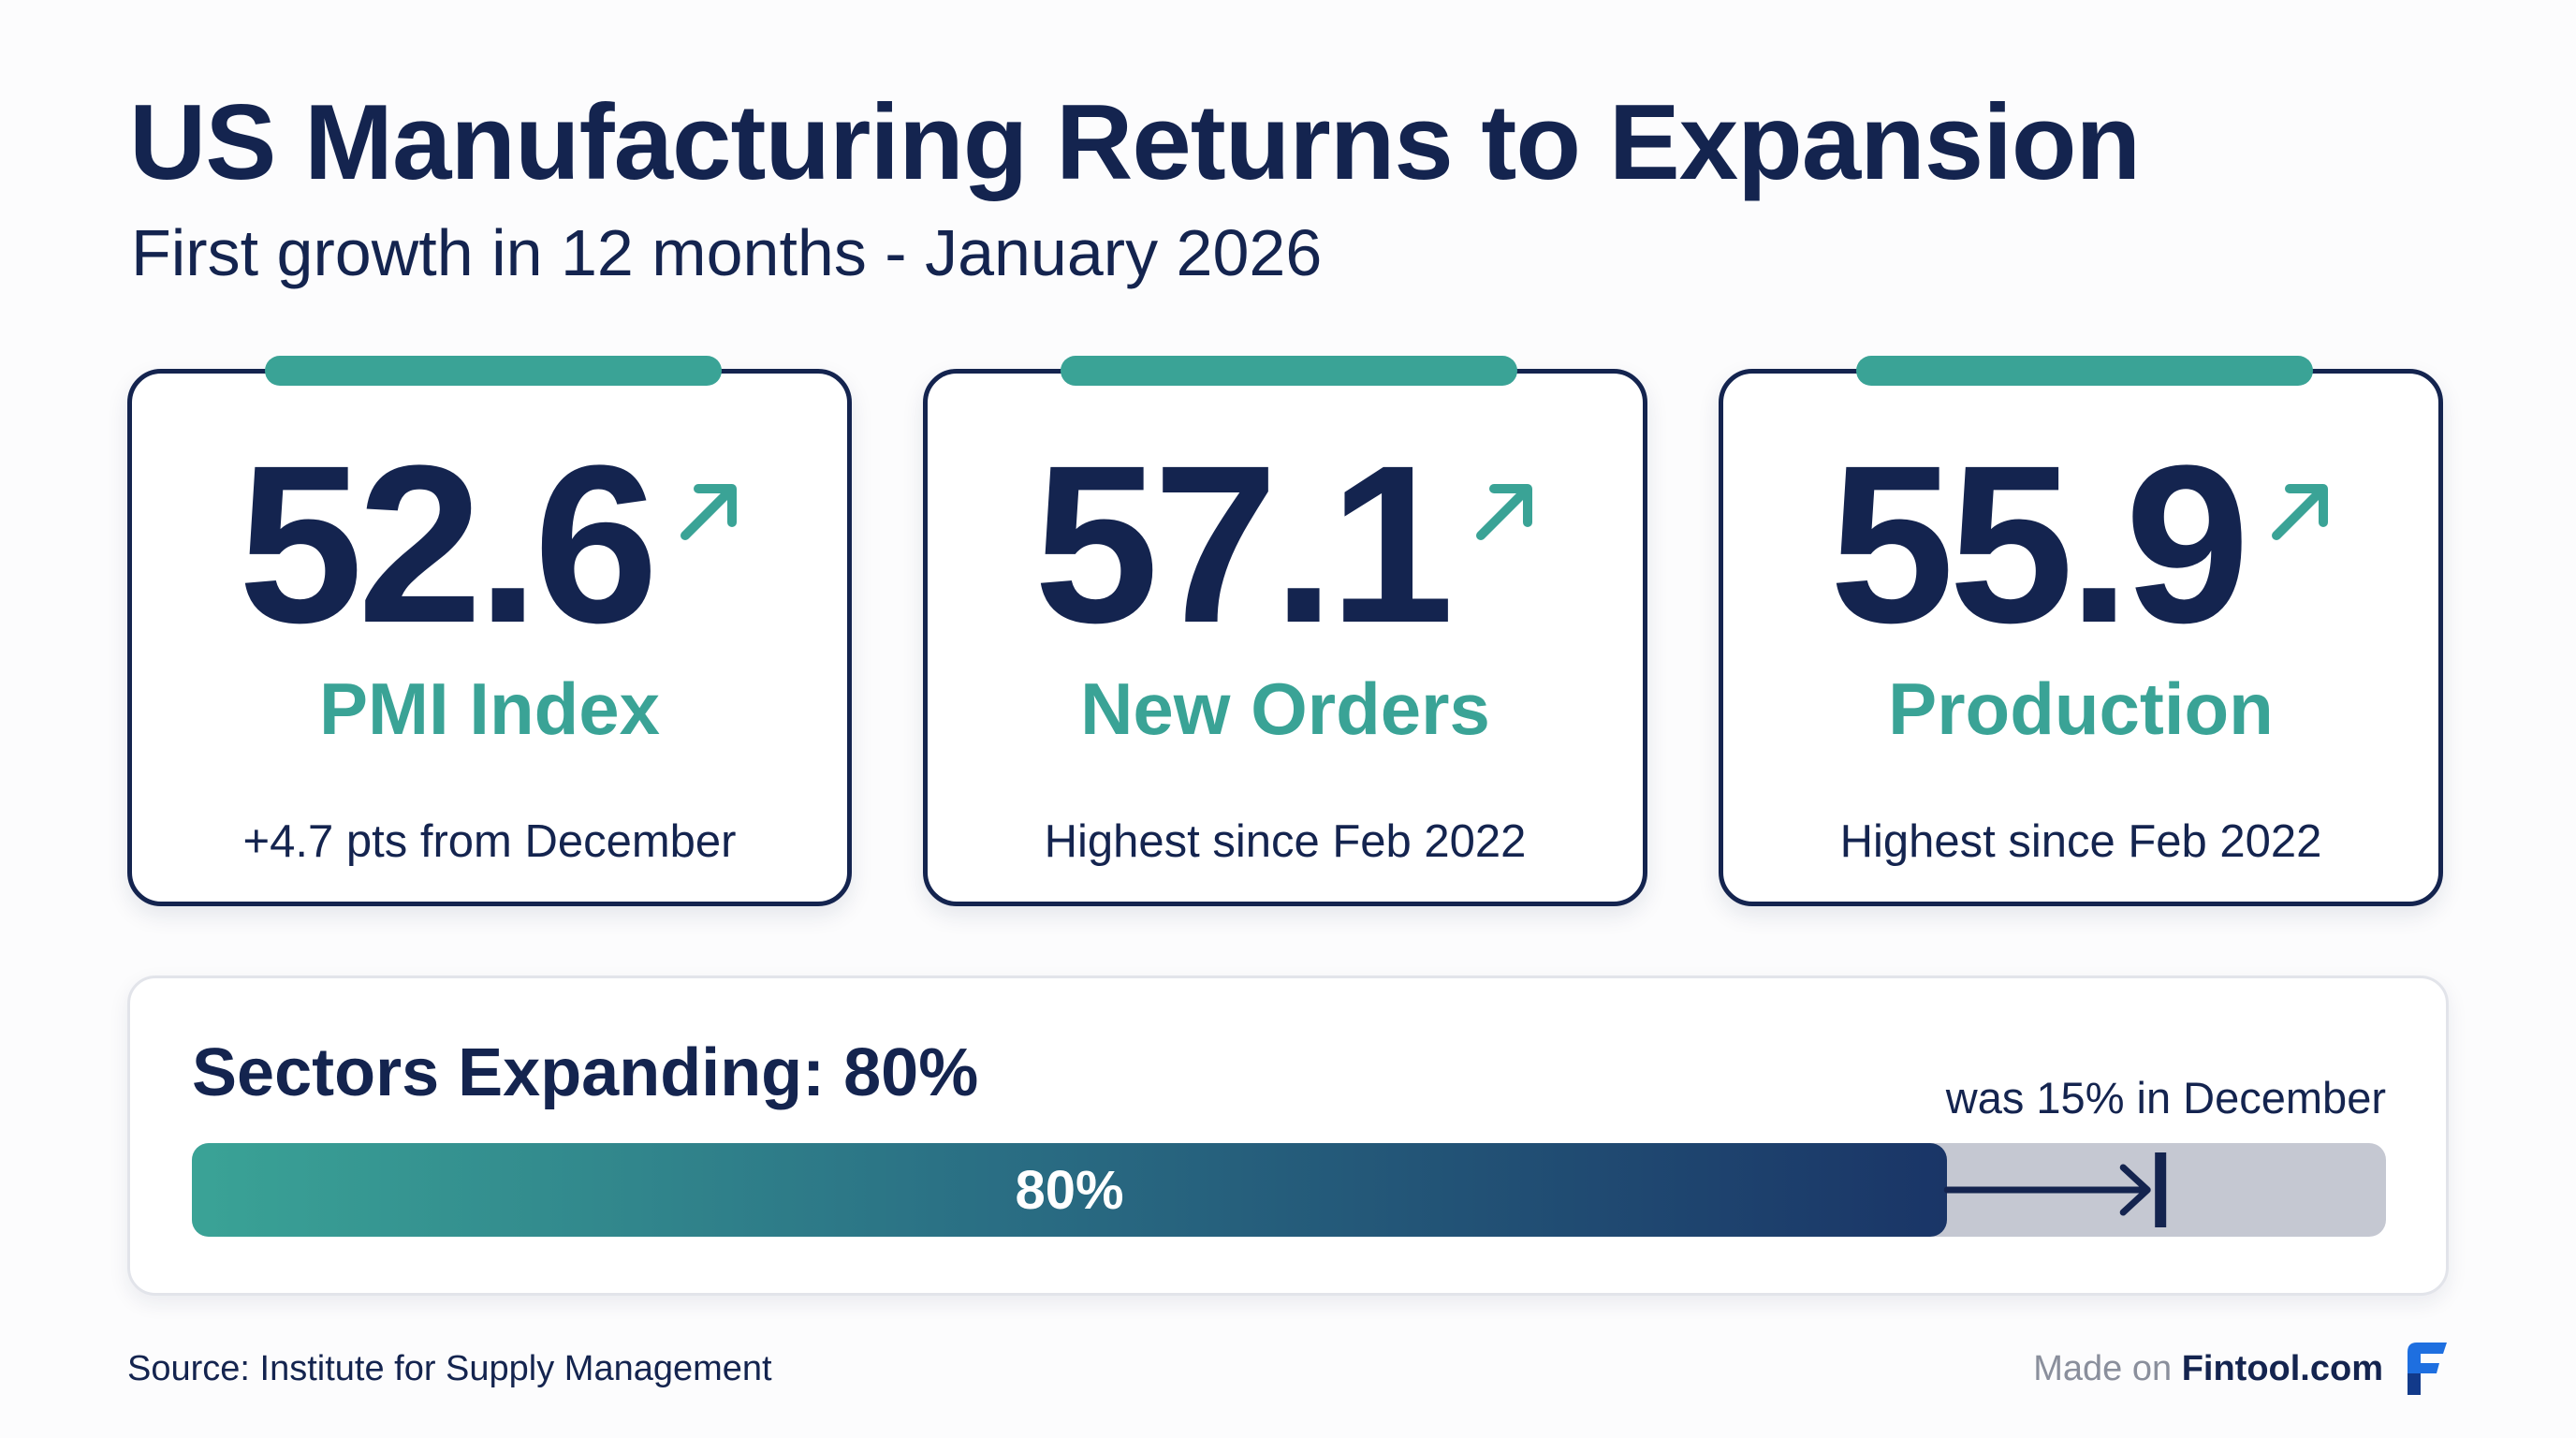 The height and width of the screenshot is (1438, 2576). Describe the element at coordinates (449, 1368) in the screenshot. I see `source-note: Source: Institute for Supply Management` at that location.